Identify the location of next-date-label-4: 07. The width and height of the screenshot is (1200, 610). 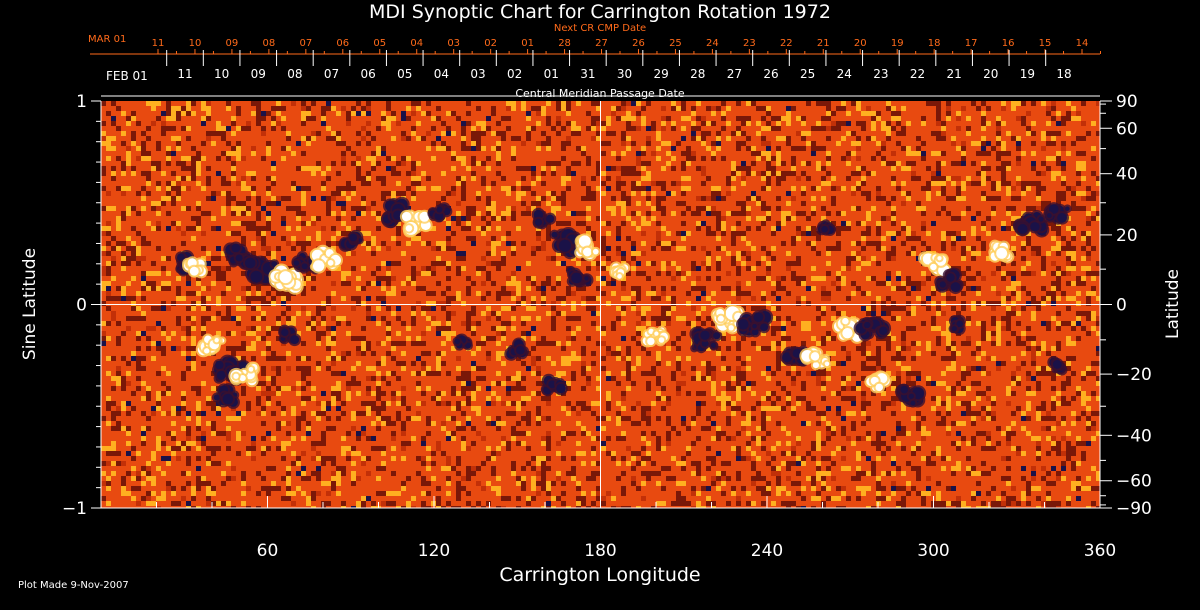
(305, 43).